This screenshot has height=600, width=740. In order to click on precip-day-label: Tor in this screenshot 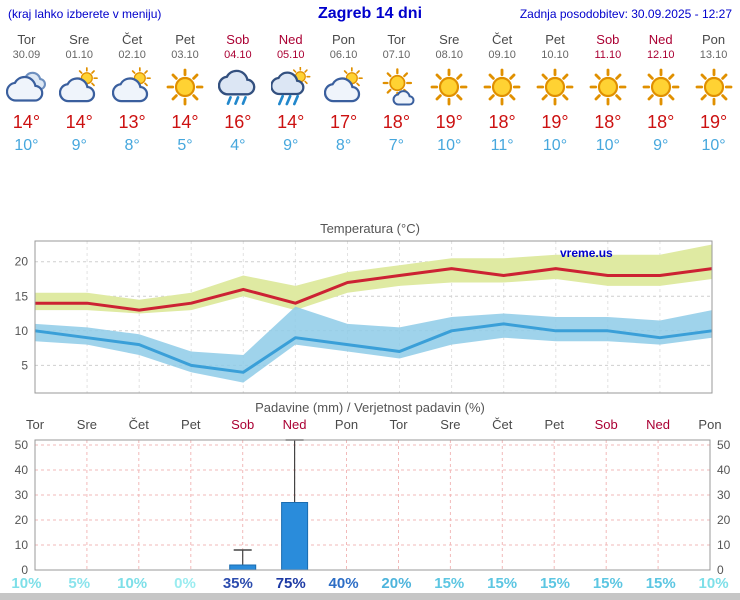, I will do `click(398, 424)`.